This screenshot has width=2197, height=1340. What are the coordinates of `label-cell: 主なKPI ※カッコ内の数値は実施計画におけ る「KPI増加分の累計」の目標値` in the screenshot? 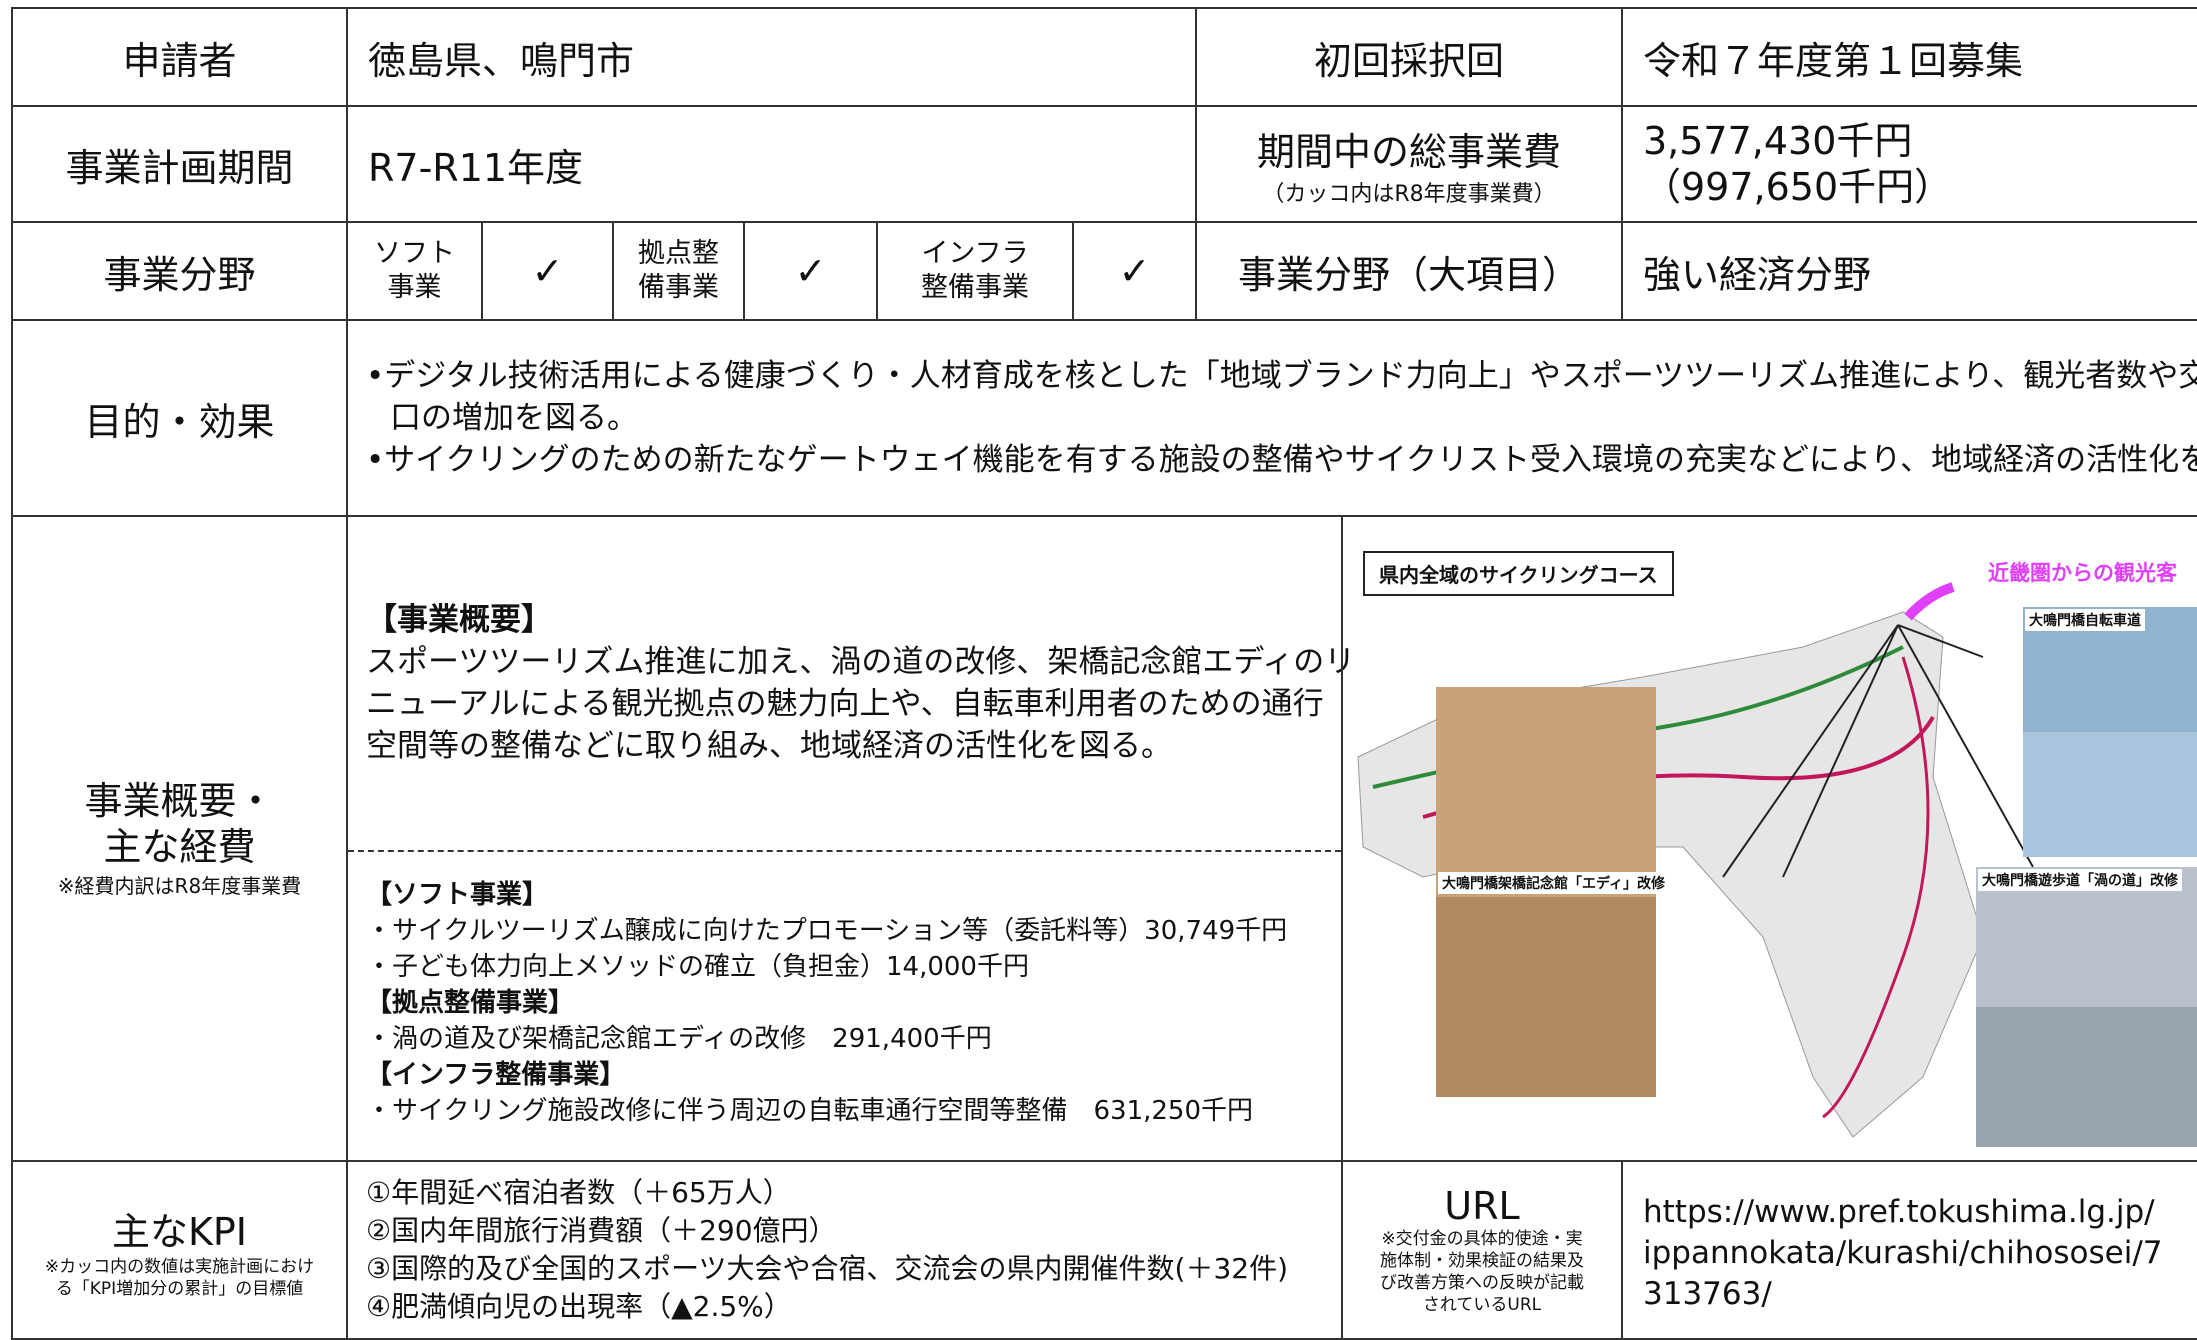 It's located at (179, 1250).